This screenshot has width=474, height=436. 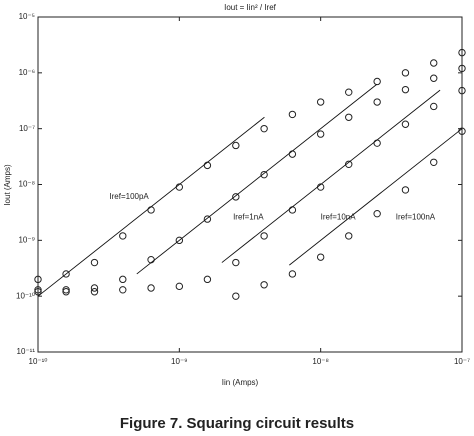 I want to click on annotation: Iref=10nA, so click(x=339, y=216).